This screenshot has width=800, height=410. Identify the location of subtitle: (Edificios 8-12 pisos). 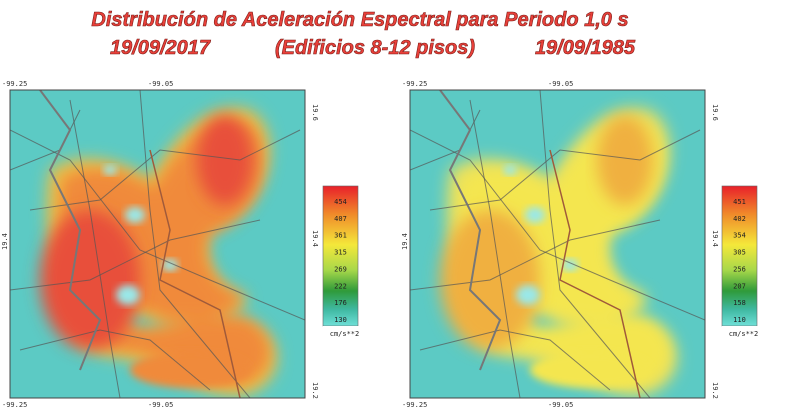
(375, 48).